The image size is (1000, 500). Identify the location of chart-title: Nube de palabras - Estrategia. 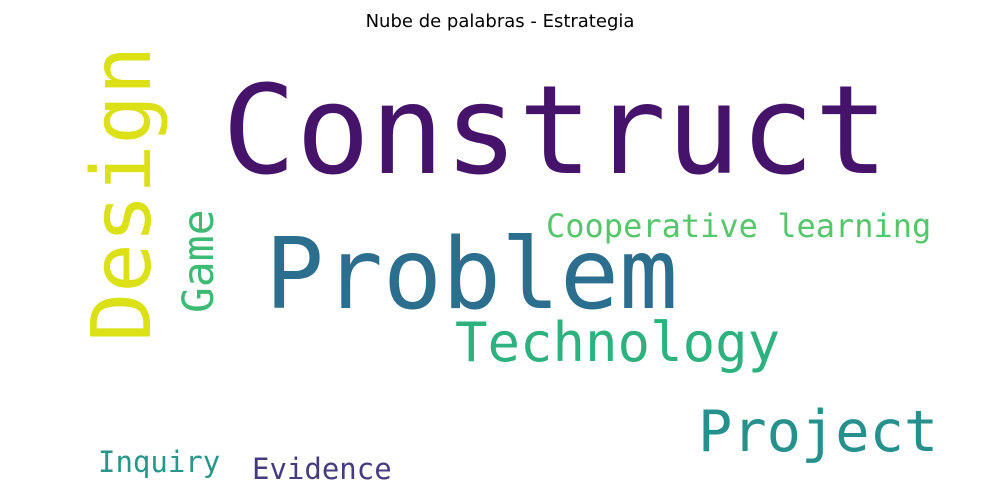
(500, 21).